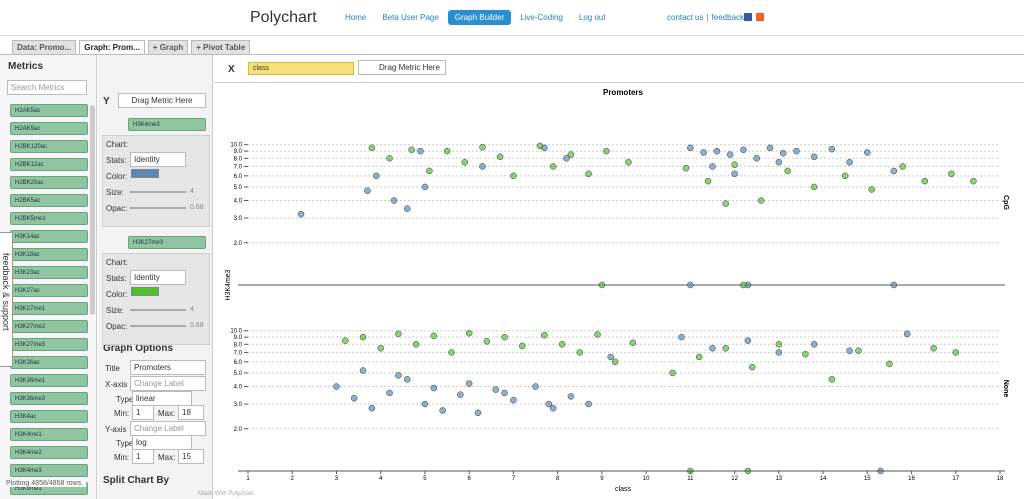 The height and width of the screenshot is (499, 1024). What do you see at coordinates (49, 200) in the screenshot?
I see `metric-pill: H2BK5ac` at bounding box center [49, 200].